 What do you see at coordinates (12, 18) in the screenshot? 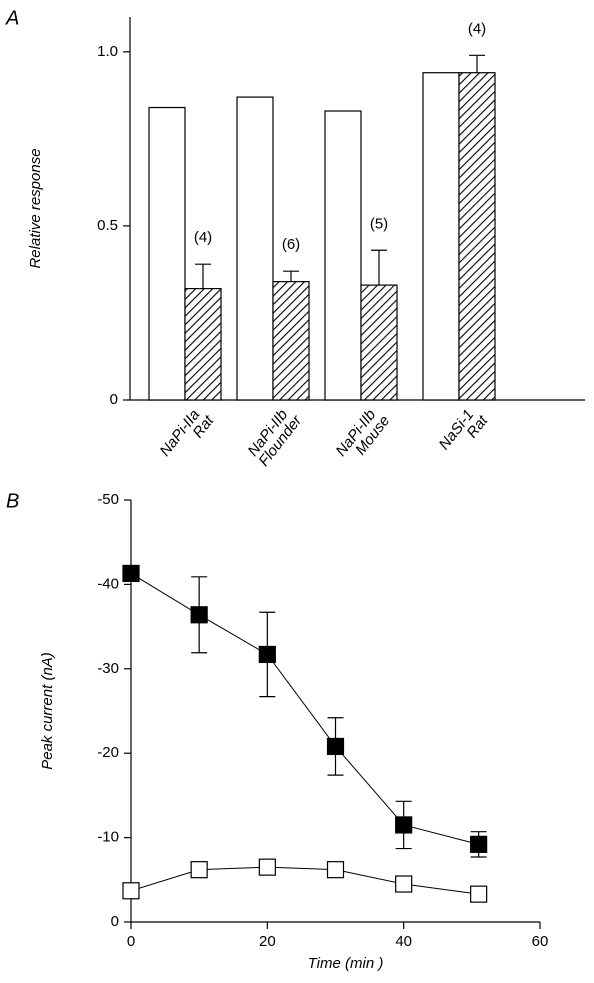
I see `panel-label: A` at bounding box center [12, 18].